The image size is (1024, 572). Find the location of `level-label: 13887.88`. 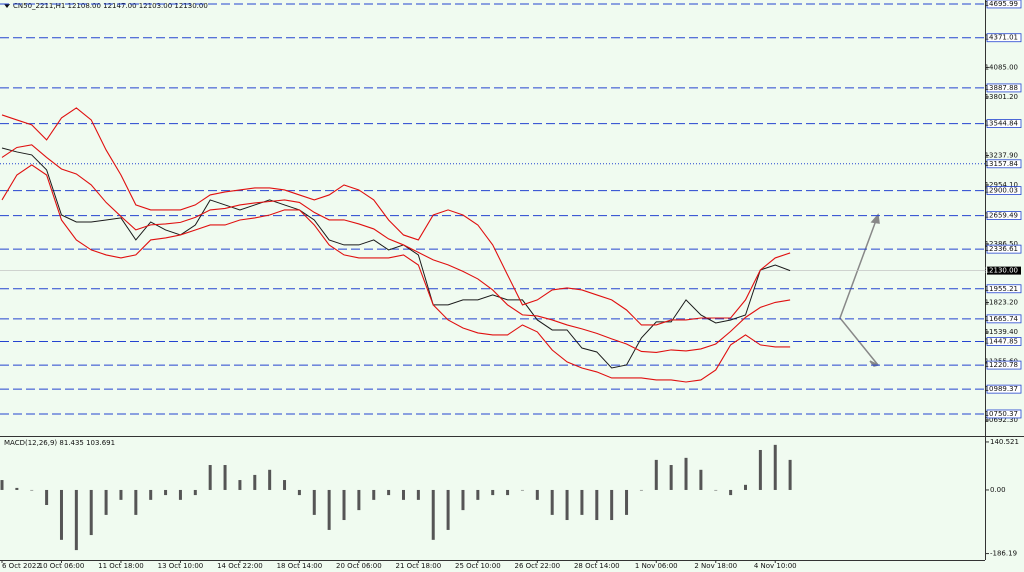

level-label: 13887.88 is located at coordinates (1001, 88).